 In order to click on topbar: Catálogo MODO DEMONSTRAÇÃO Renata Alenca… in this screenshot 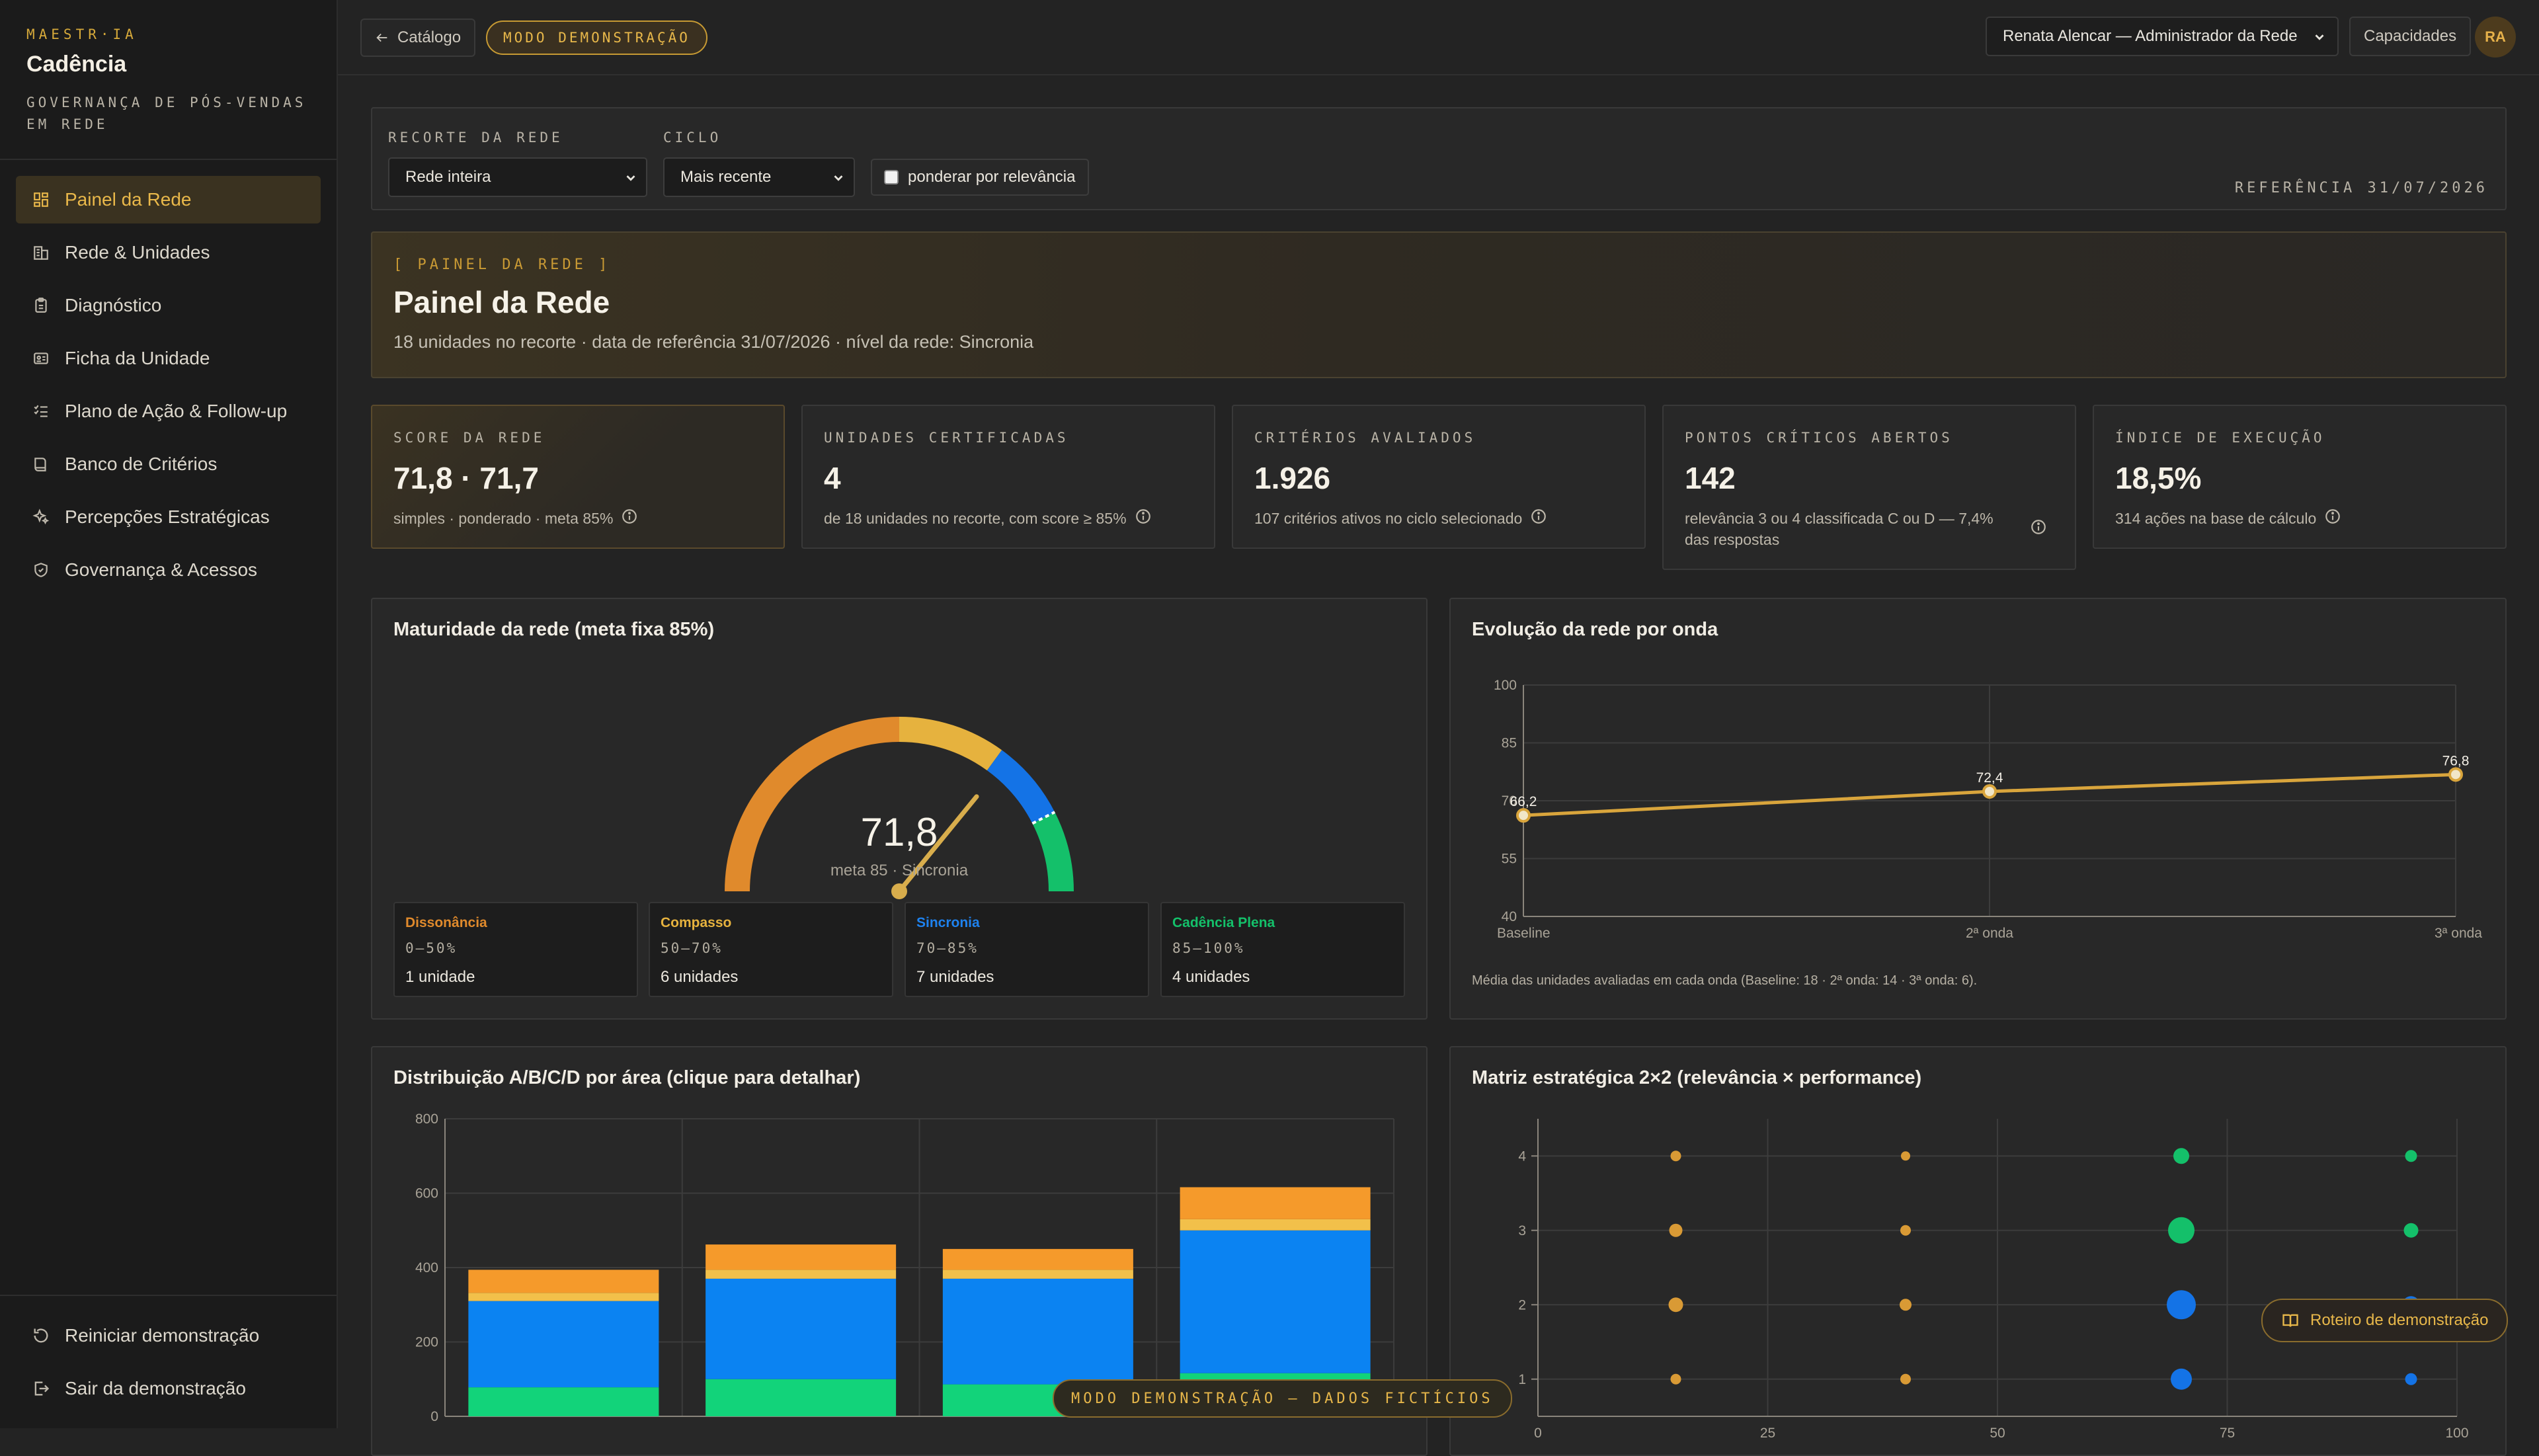, I will do `click(1439, 37)`.